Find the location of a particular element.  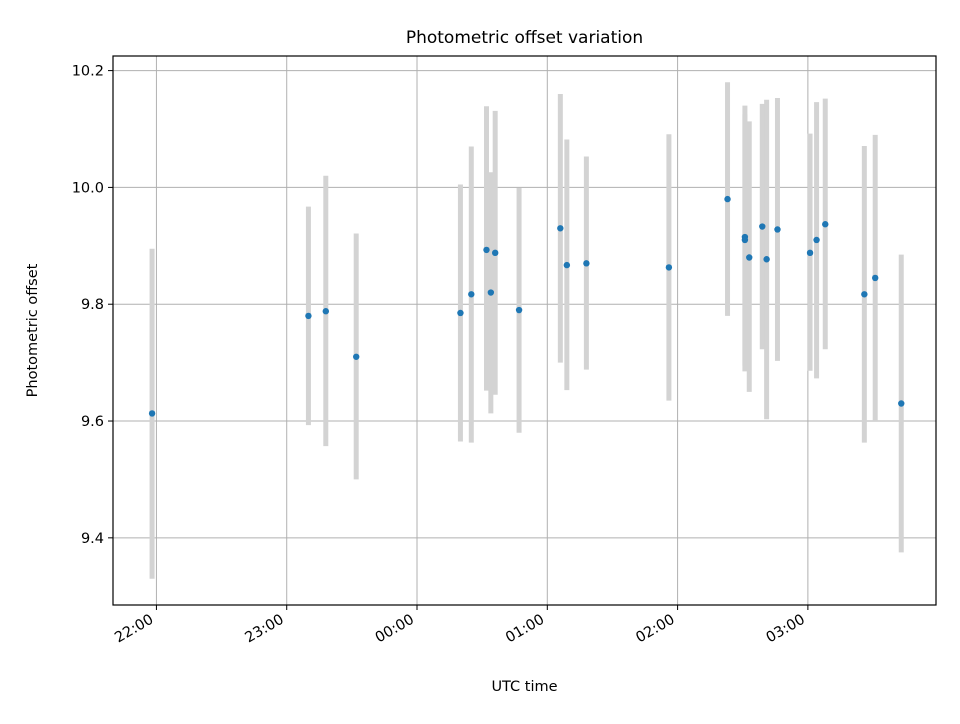

y-tick-label: 9.4 is located at coordinates (92, 539).